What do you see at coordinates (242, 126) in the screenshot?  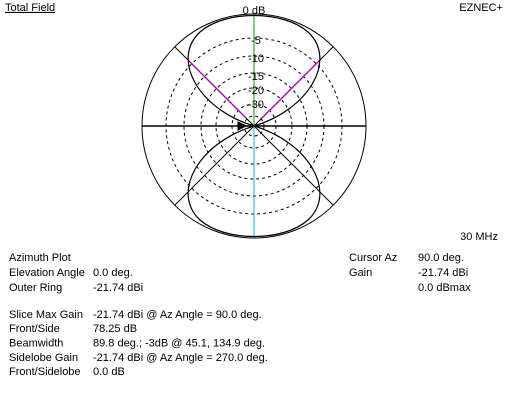 I see `arrowhead` at bounding box center [242, 126].